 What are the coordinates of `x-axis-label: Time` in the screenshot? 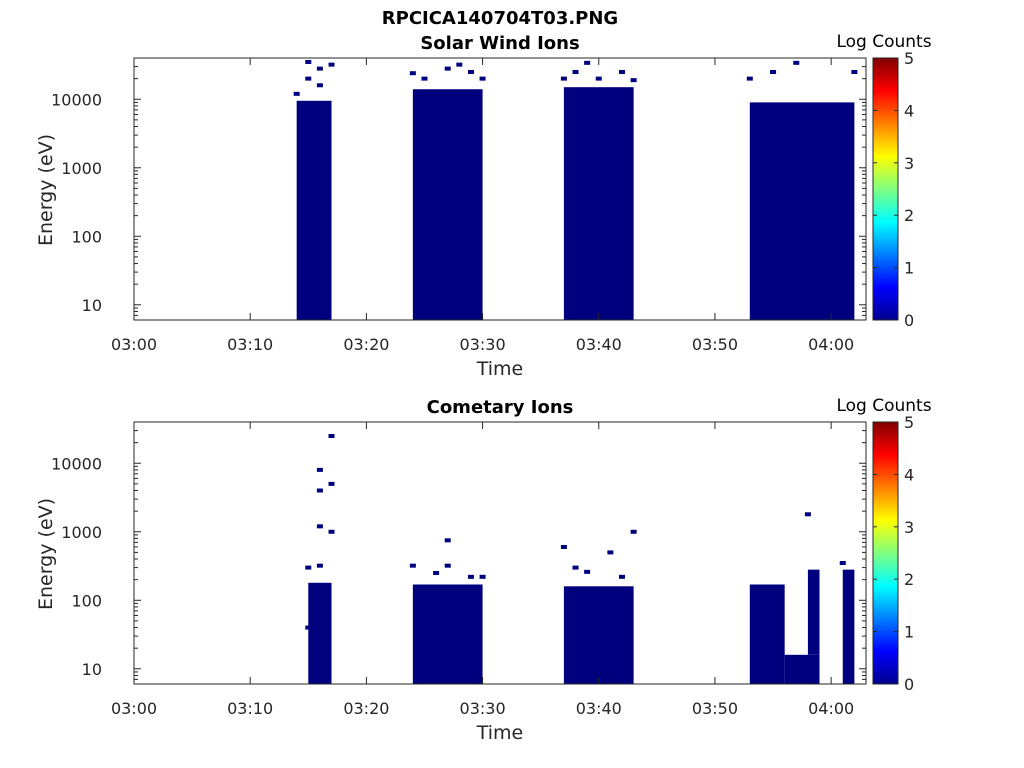 It's located at (500, 369).